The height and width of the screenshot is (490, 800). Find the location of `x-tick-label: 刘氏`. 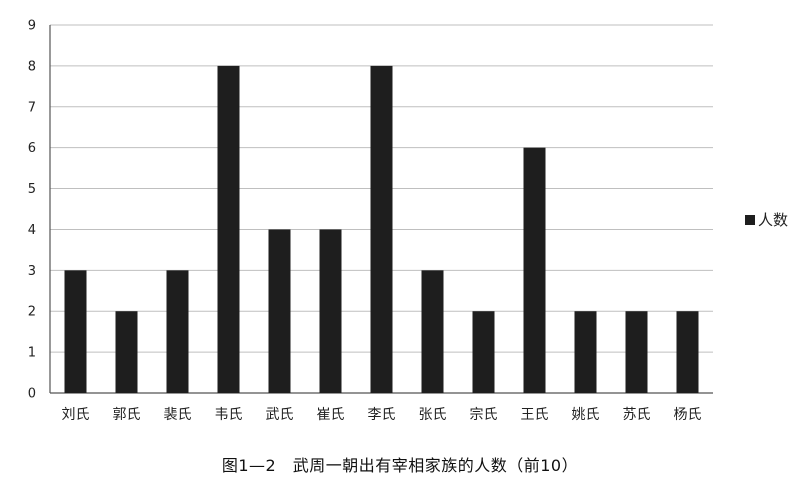

x-tick-label: 刘氏 is located at coordinates (76, 415).